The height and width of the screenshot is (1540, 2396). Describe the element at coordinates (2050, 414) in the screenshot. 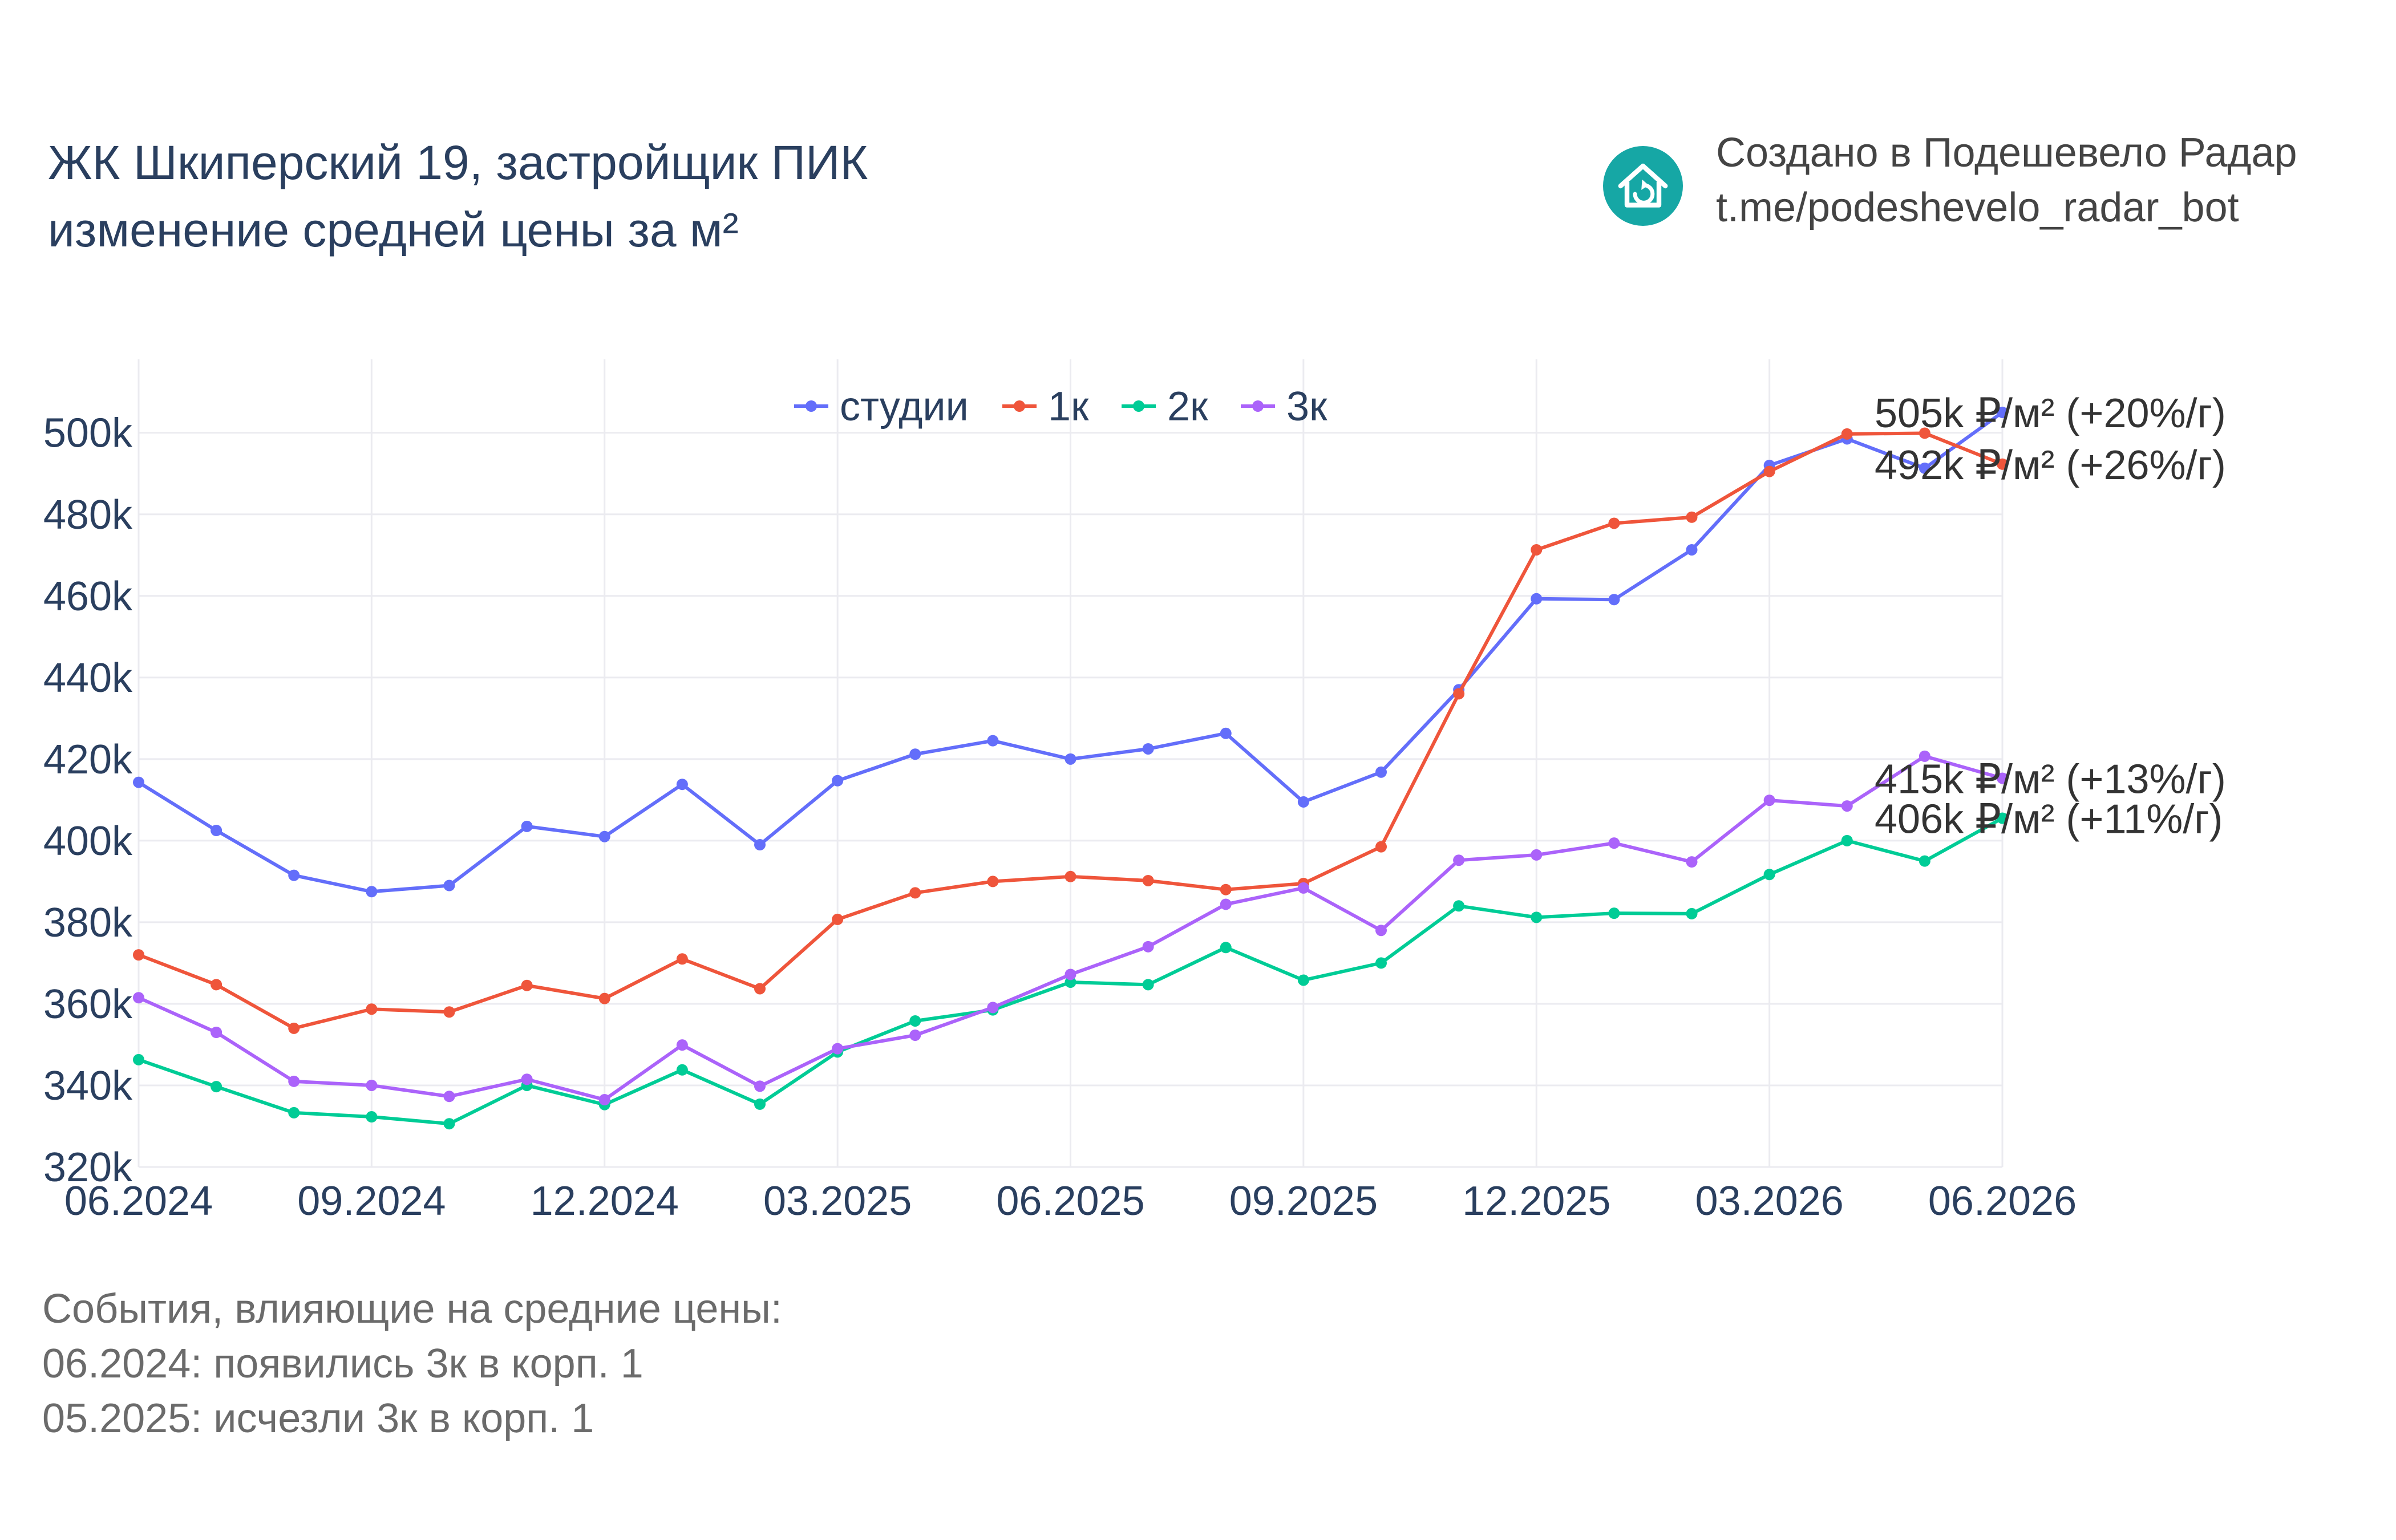

I see `end-value-label: 505k ₽/м² (+20%/г)` at that location.